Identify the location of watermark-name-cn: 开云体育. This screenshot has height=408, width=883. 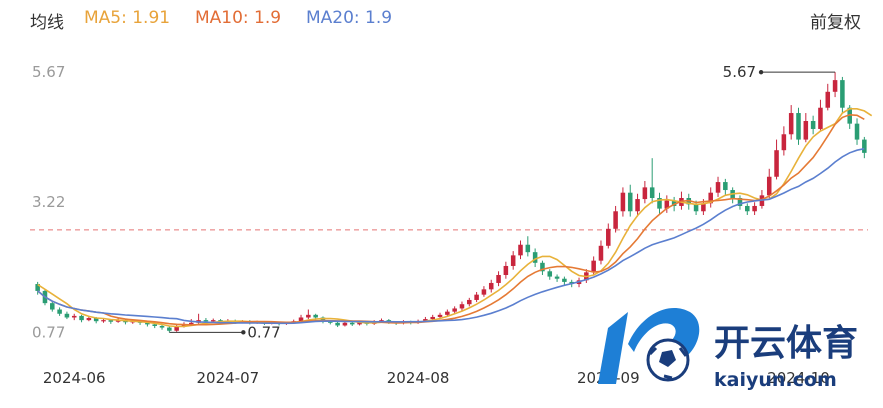
(786, 343).